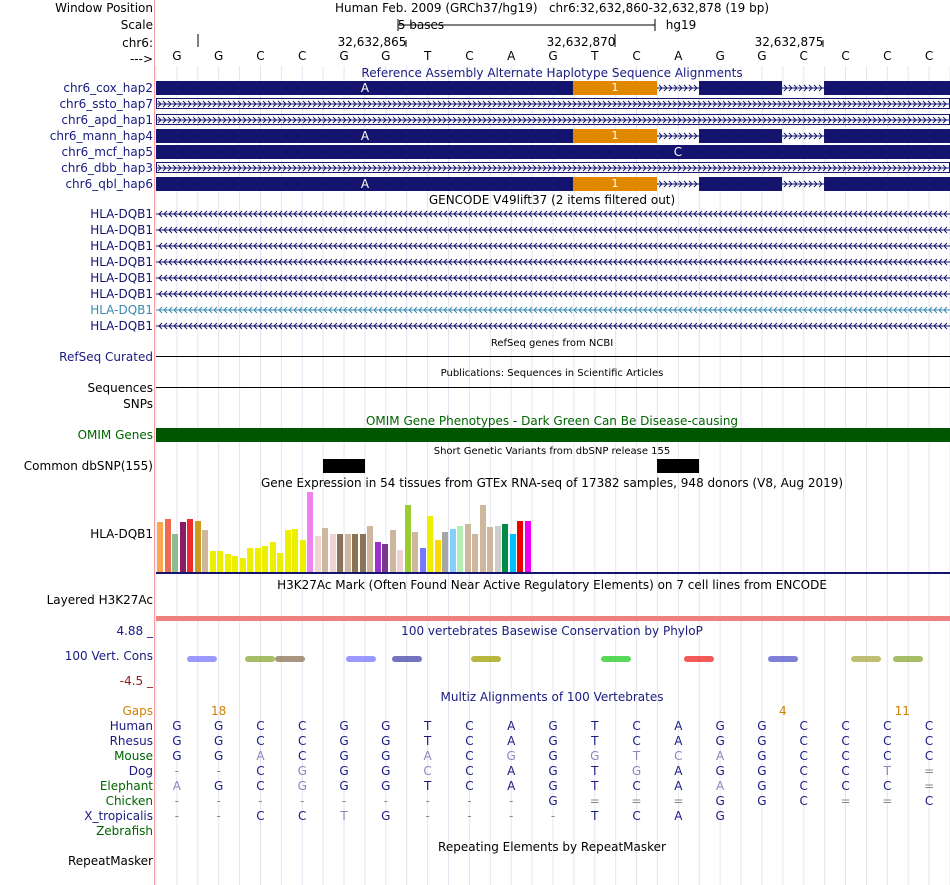  I want to click on alt-haplotype-label: chr6_mann_hap4, so click(101, 136).